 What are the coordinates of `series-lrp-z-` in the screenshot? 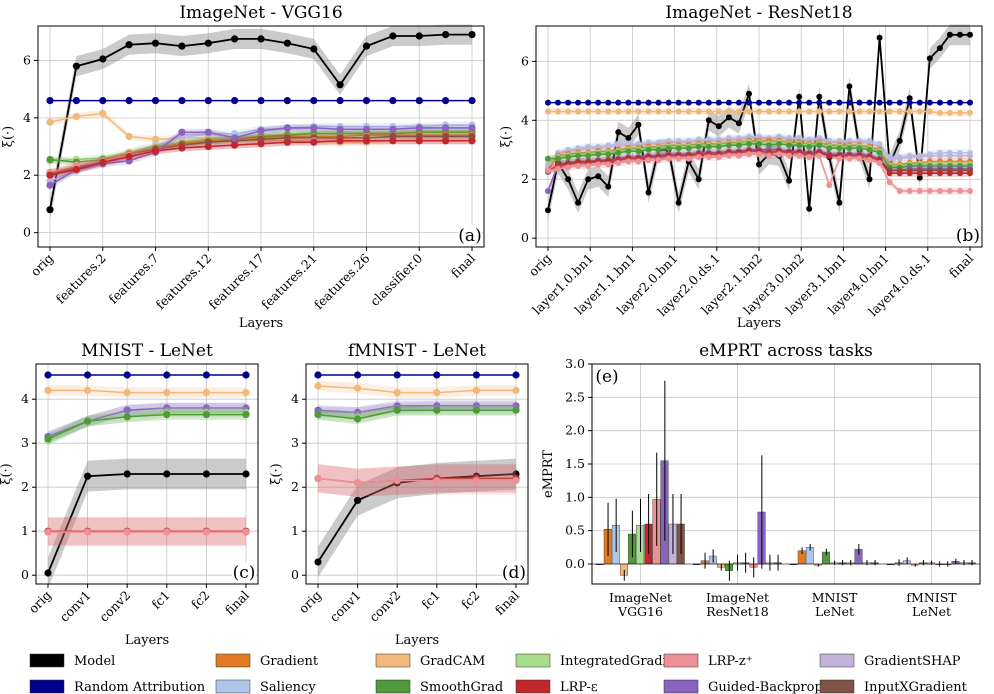 It's located at (147, 532).